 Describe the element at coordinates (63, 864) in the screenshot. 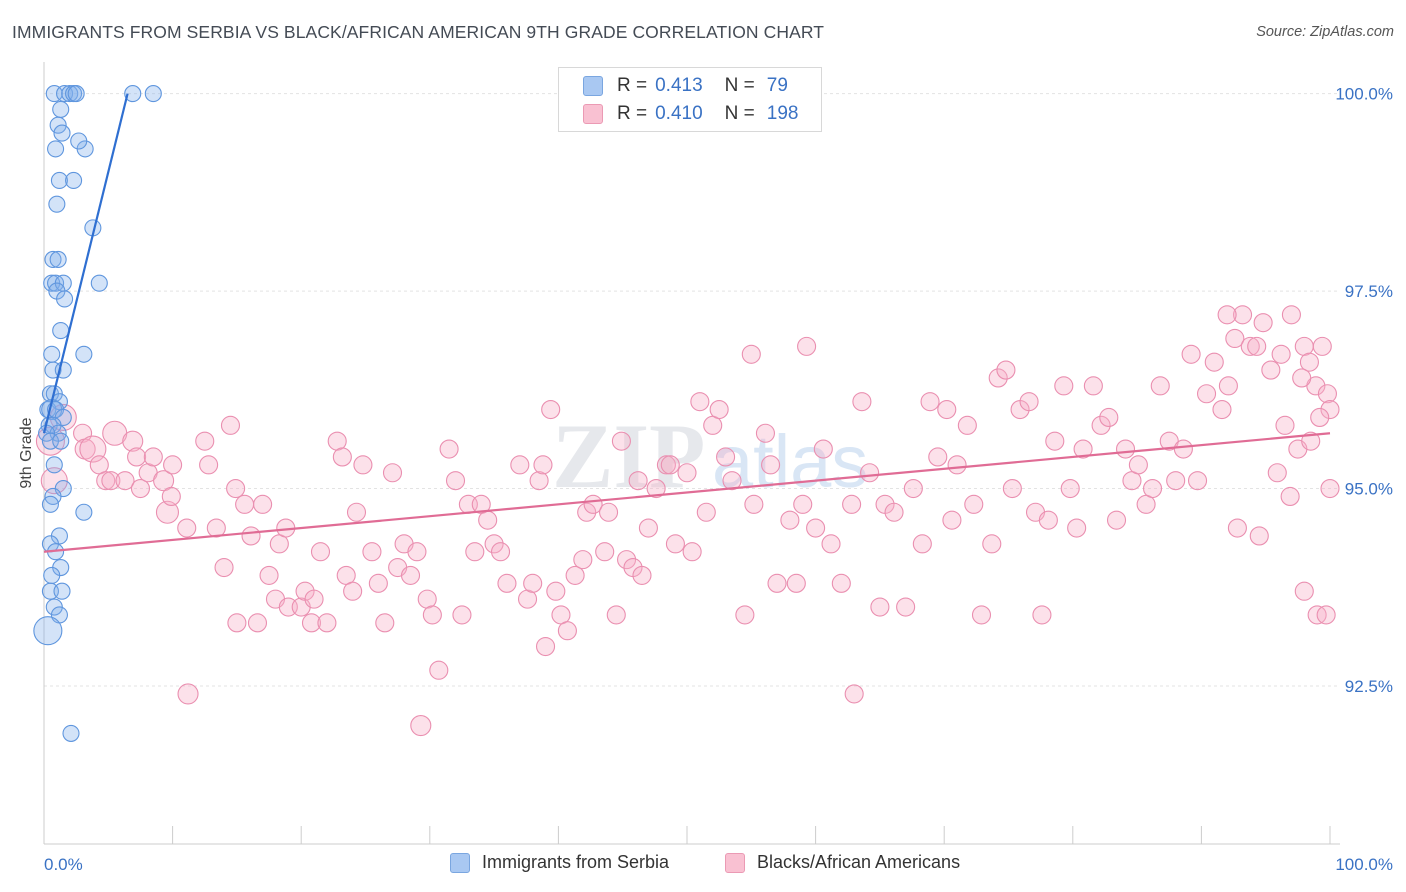

I see `x-tick-label: 0.0%` at that location.